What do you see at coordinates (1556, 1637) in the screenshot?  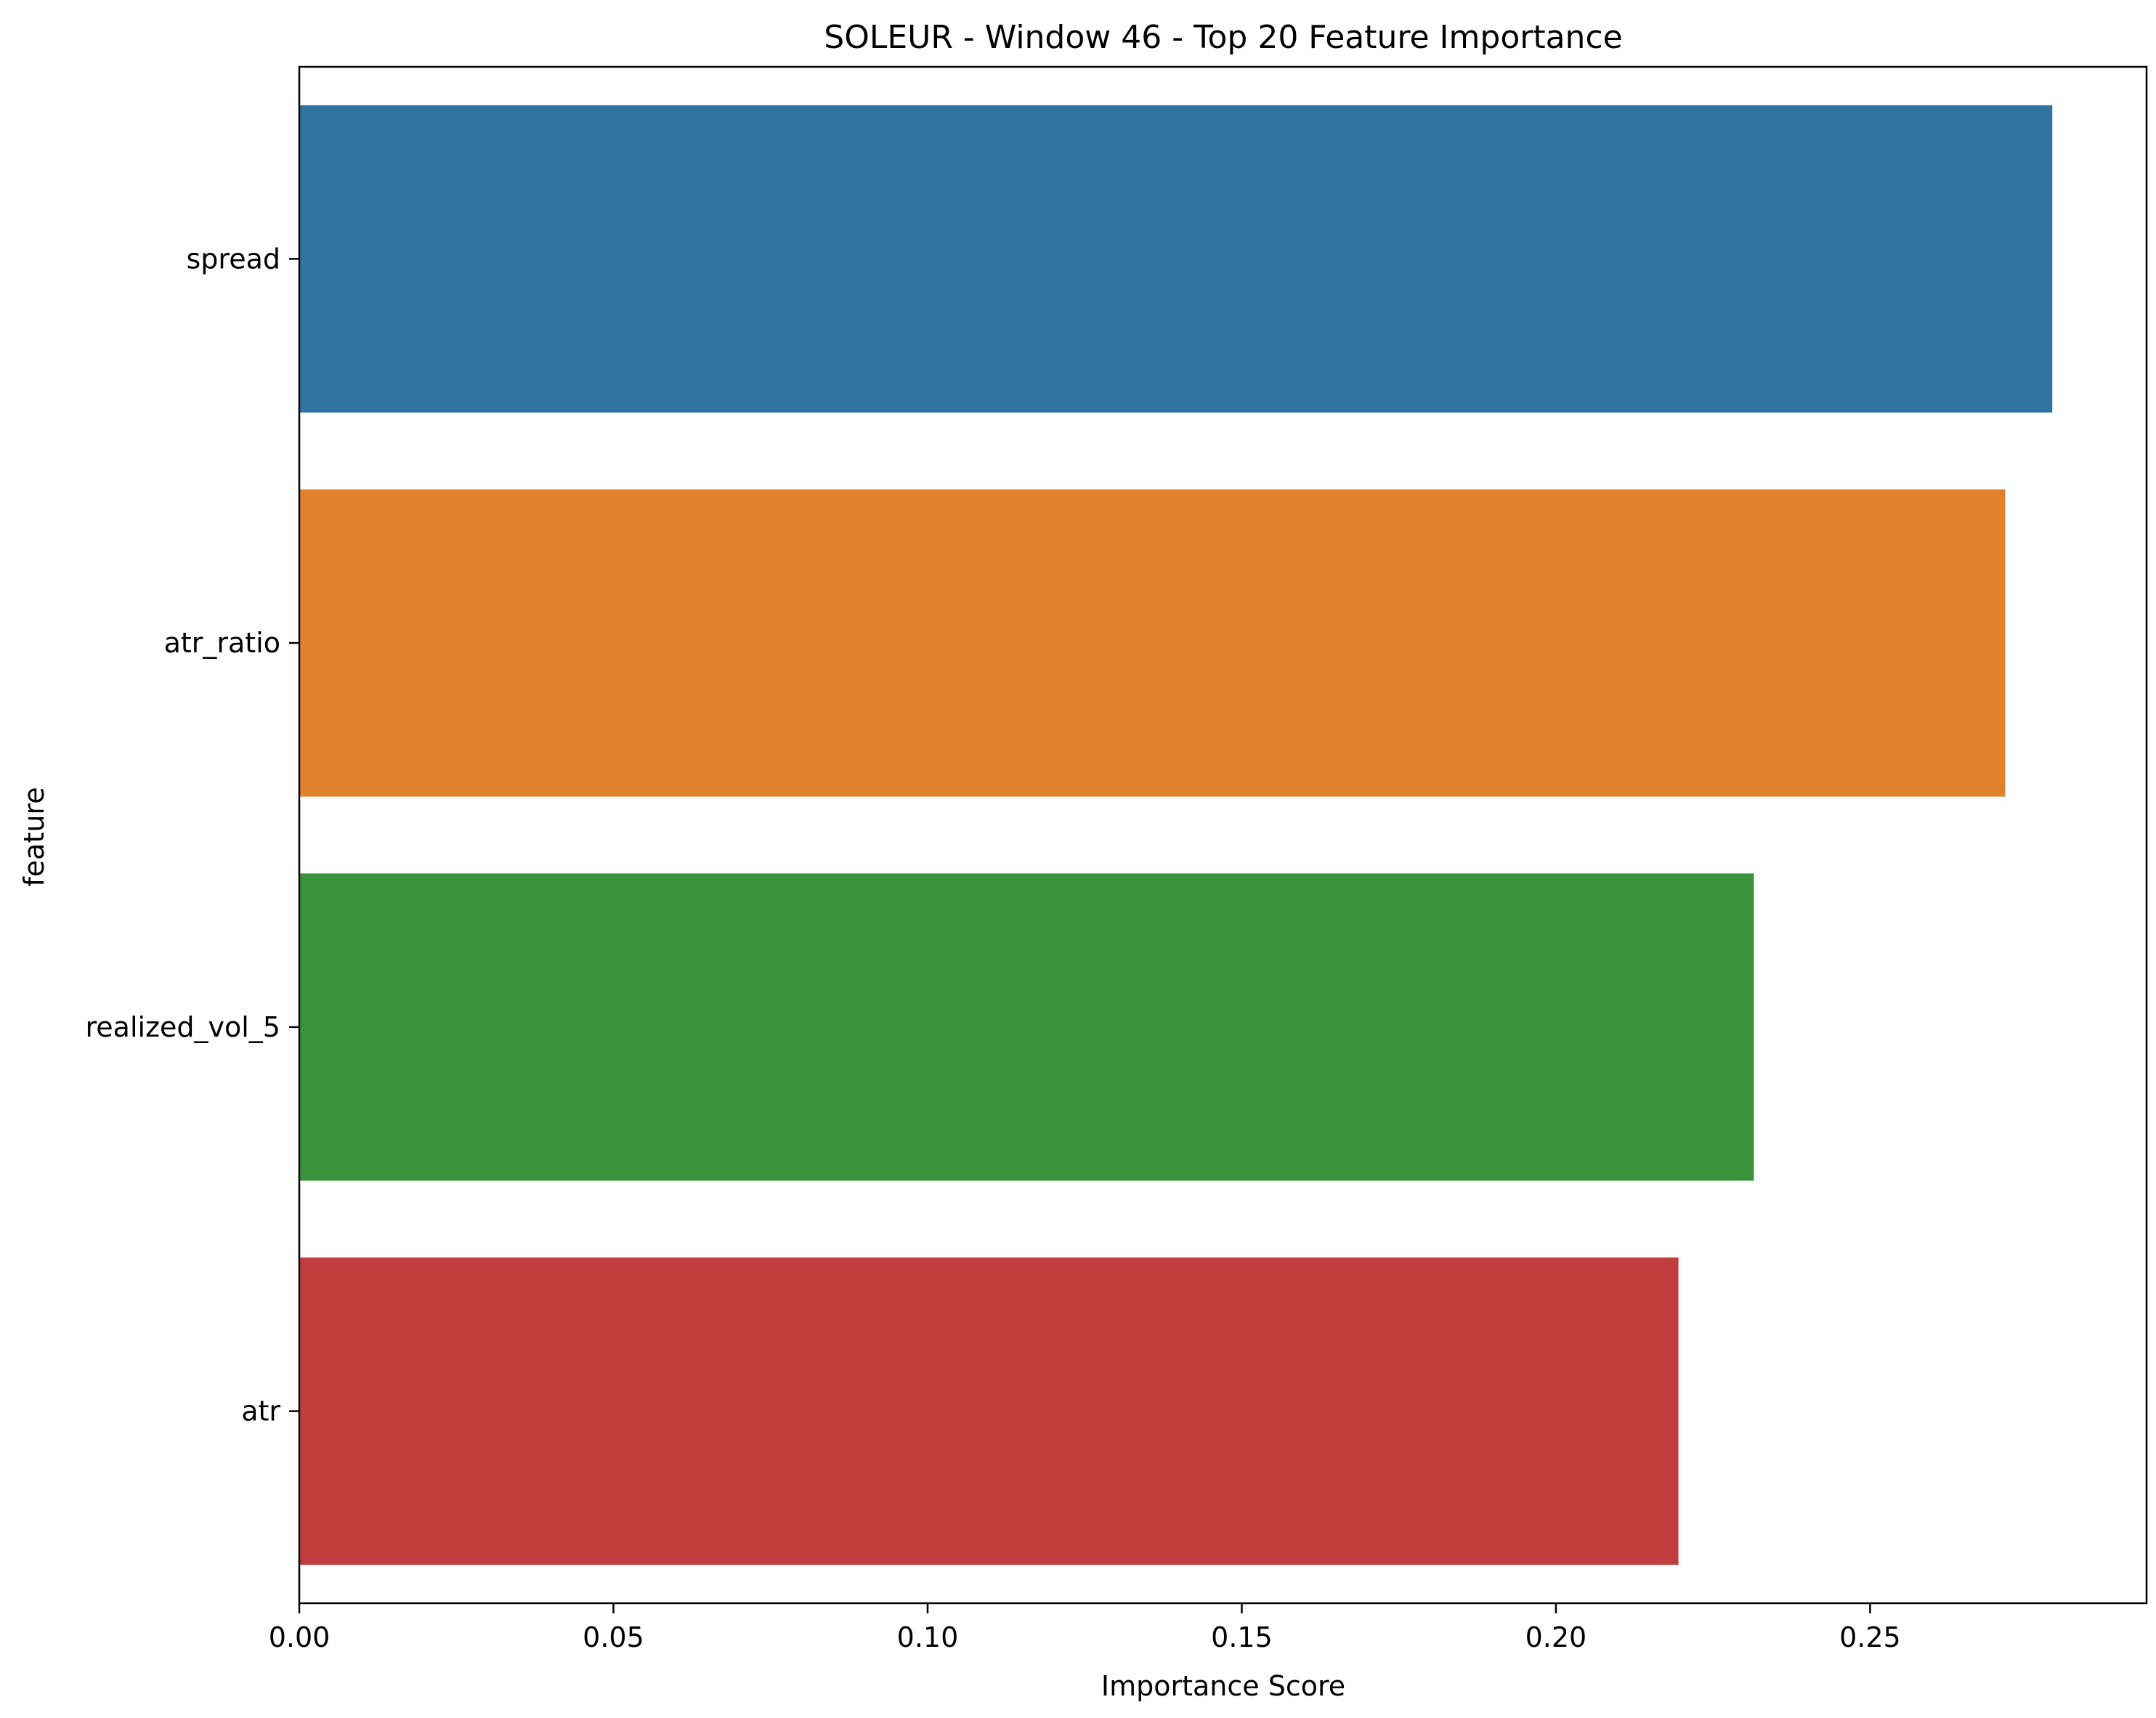 I see `x-tick-label: 0.20` at bounding box center [1556, 1637].